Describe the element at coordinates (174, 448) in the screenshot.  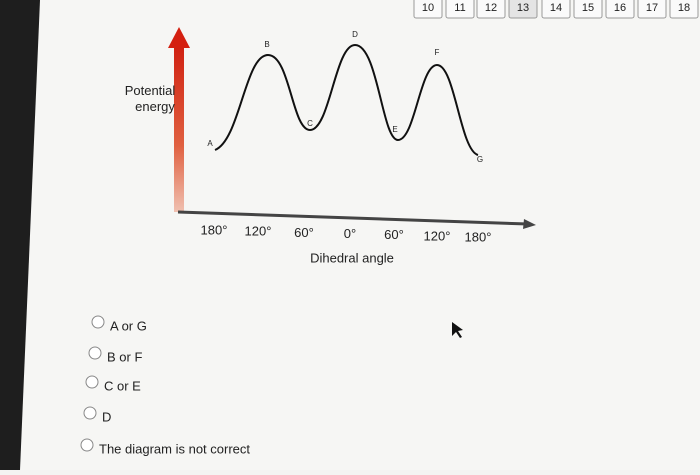
I see `option-label: The diagram is not correct` at that location.